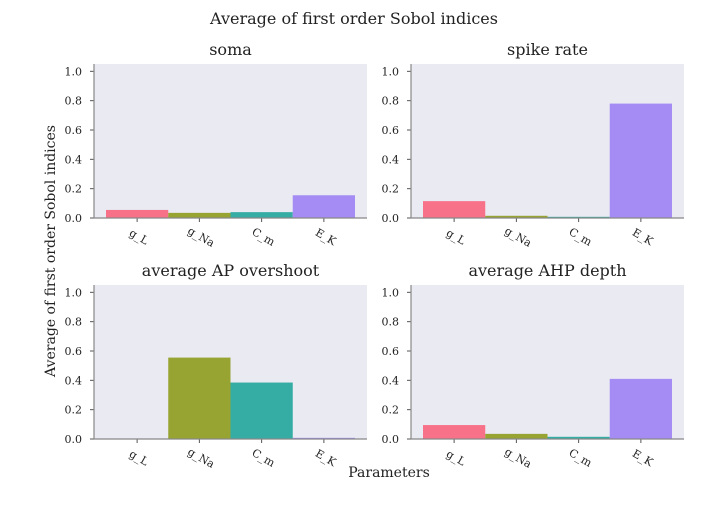 Image resolution: width=708 pixels, height=531 pixels. Describe the element at coordinates (353, 18) in the screenshot. I see `figure-title: Average of first order Sobol indices` at that location.